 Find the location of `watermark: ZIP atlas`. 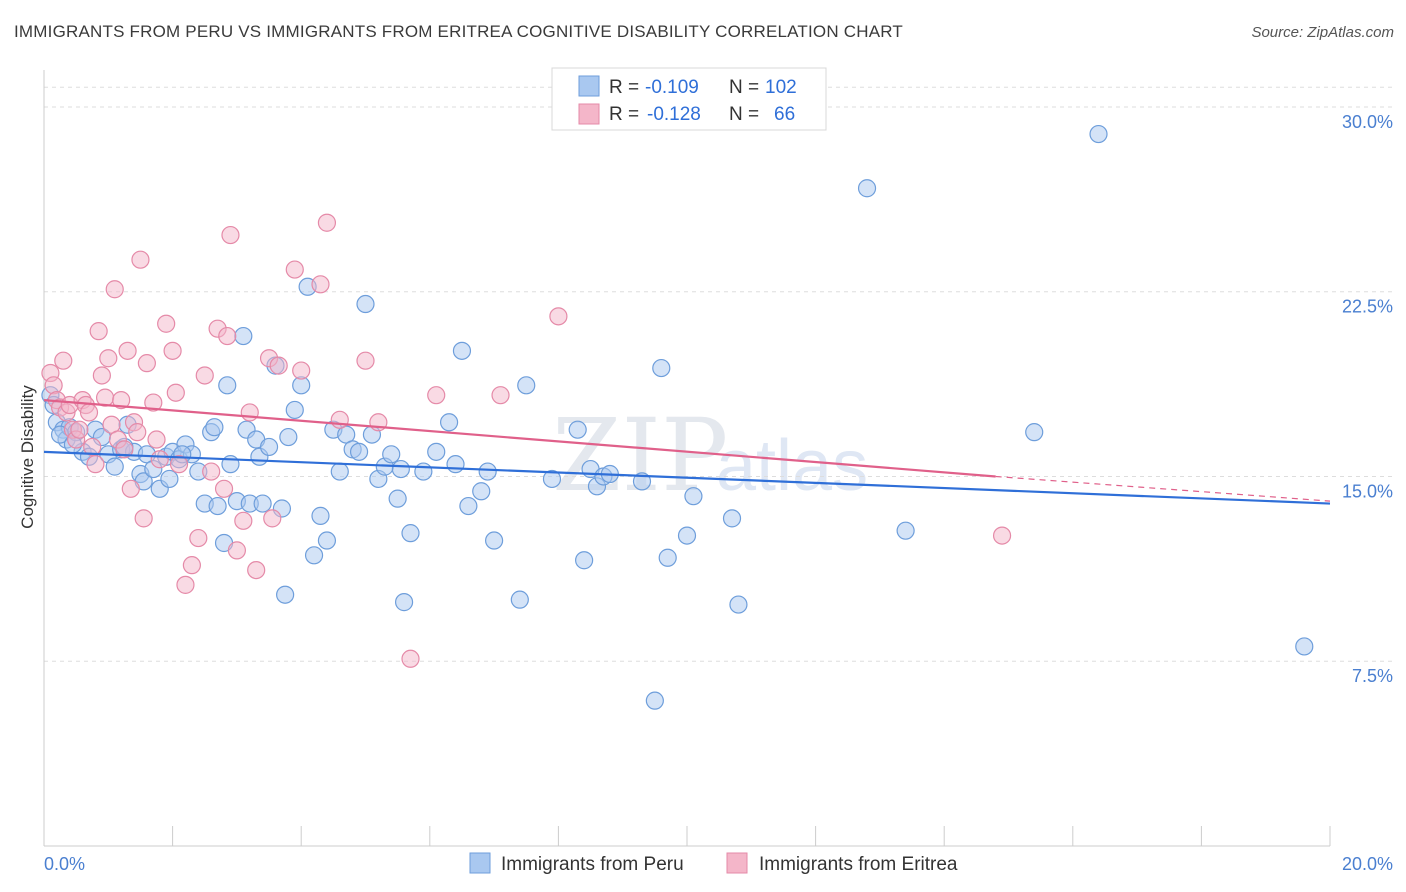

watermark: ZIP atlas is located at coordinates (710, 455).